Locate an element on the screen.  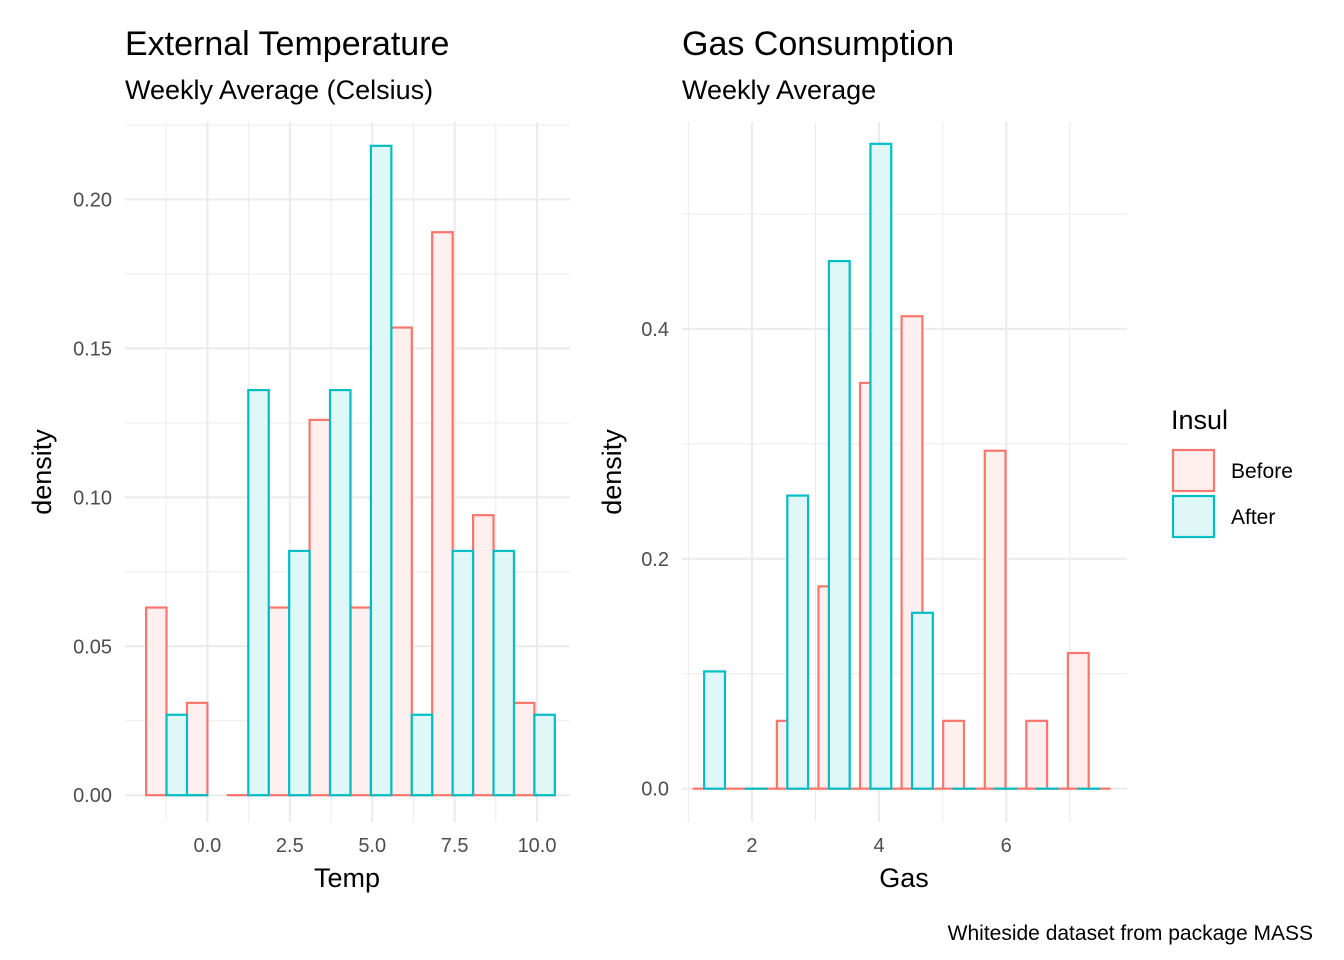
y-tick-label: 0.00 is located at coordinates (92, 796).